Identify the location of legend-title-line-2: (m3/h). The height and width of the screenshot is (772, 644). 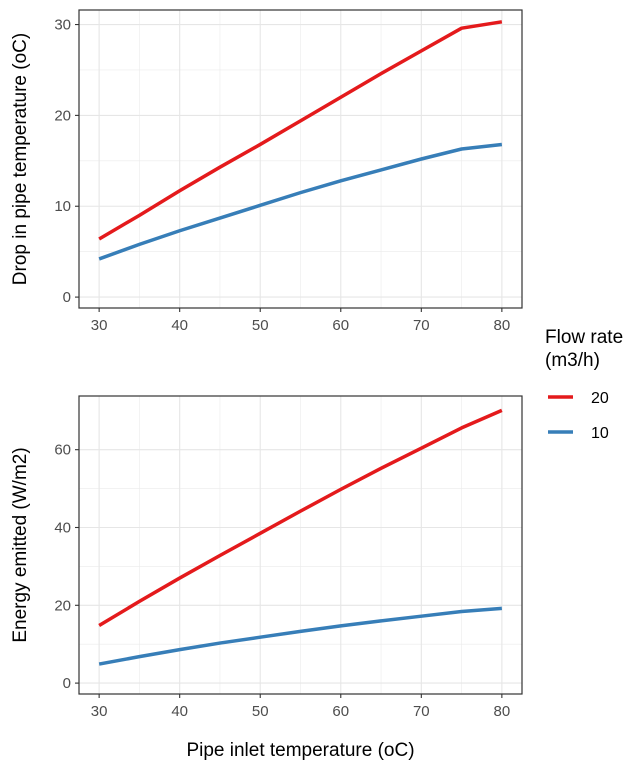
(572, 360).